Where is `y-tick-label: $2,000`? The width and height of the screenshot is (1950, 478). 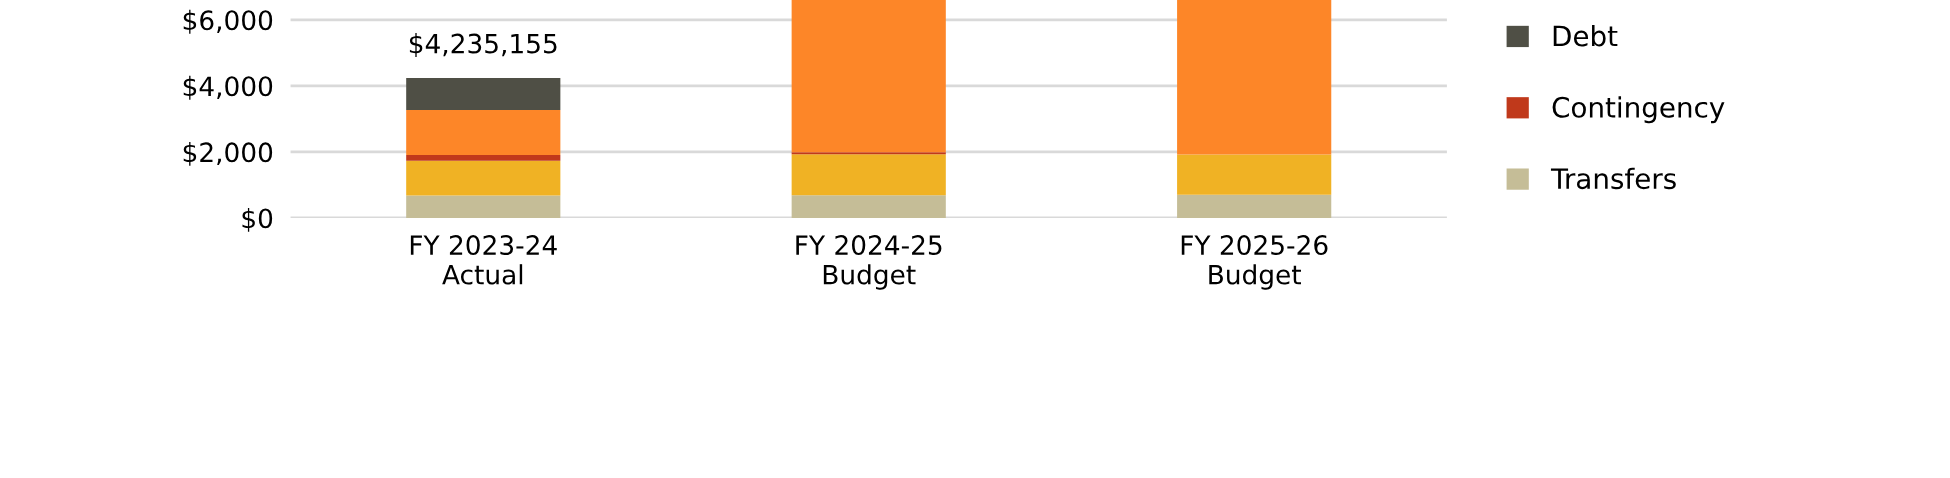
y-tick-label: $2,000 is located at coordinates (228, 153).